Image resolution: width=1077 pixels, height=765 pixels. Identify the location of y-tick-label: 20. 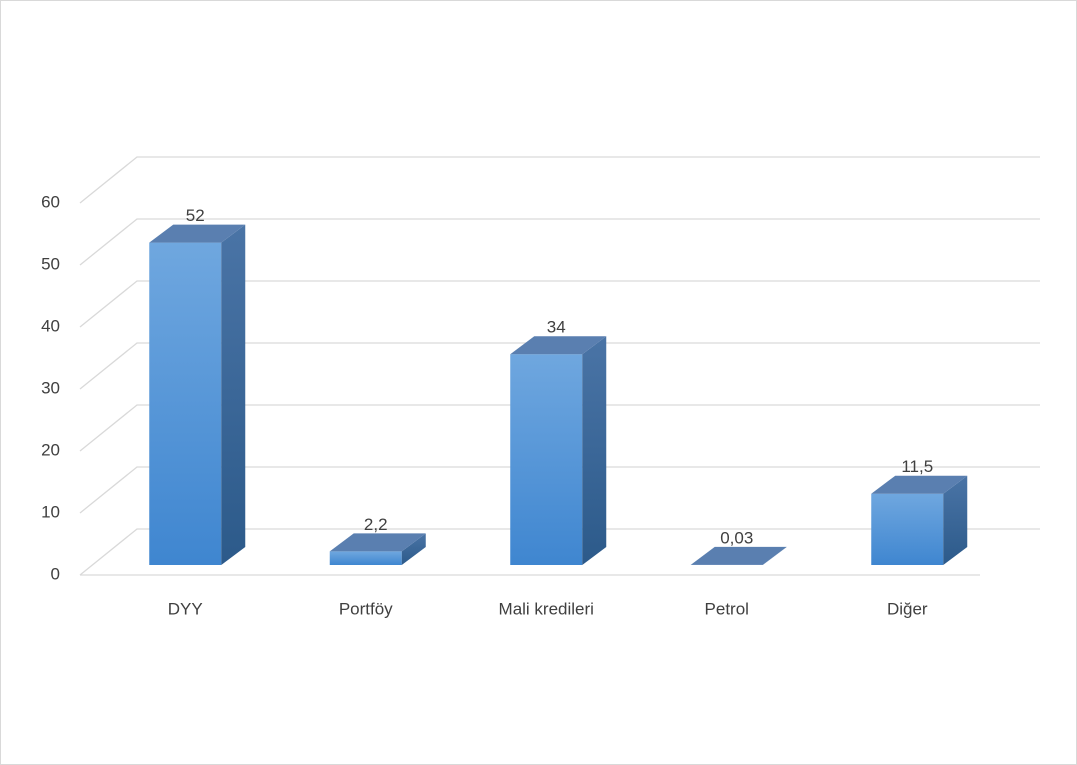
(50, 449).